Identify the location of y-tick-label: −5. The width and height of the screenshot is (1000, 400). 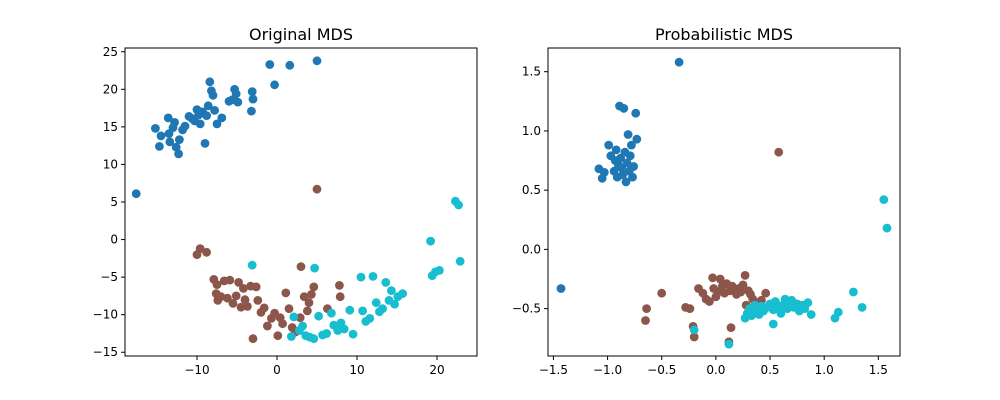
(109, 277).